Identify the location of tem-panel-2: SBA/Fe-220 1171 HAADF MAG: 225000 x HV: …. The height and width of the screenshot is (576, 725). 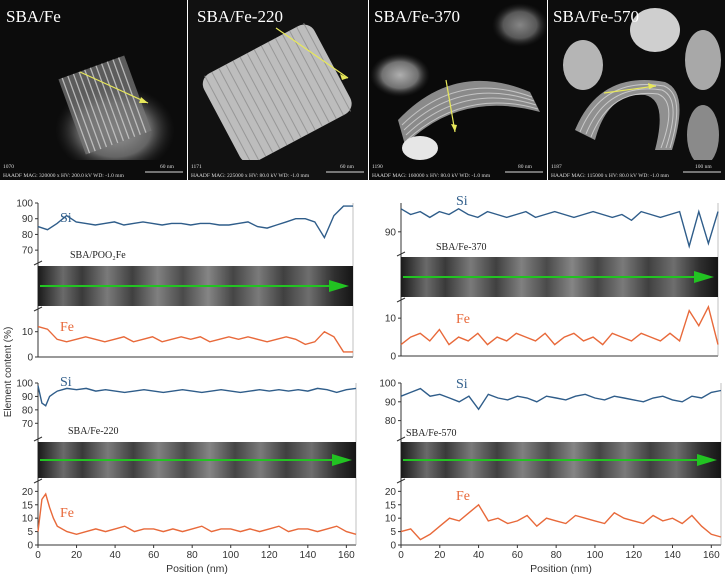
(278, 90).